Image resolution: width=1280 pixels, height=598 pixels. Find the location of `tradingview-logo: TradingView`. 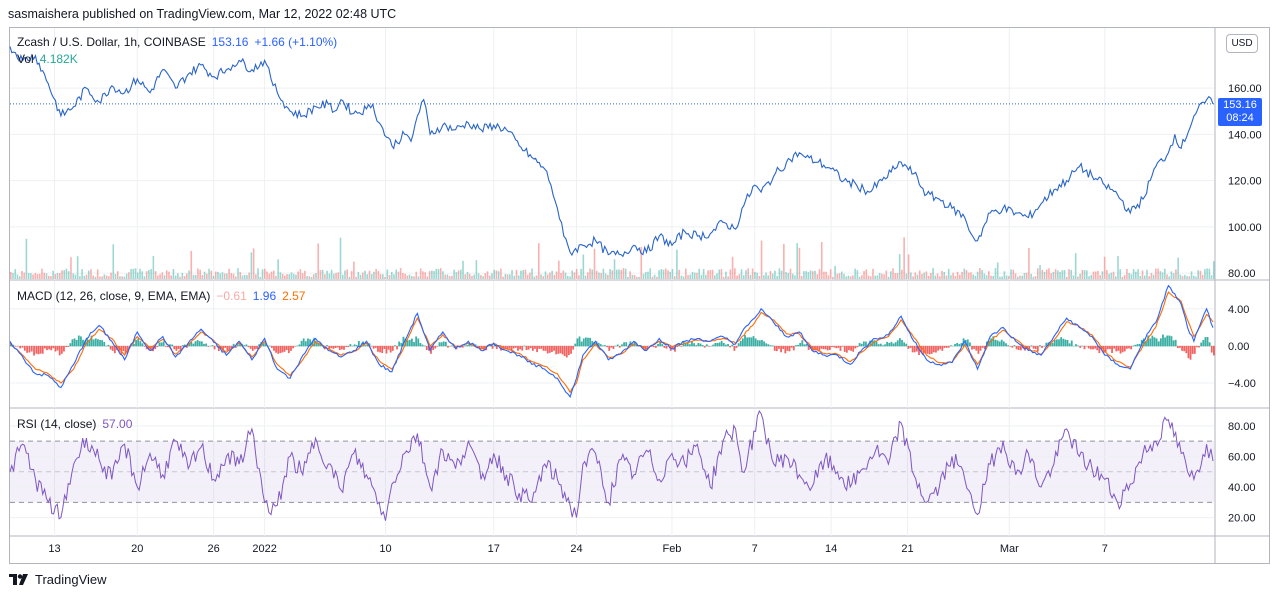

tradingview-logo: TradingView is located at coordinates (58, 579).